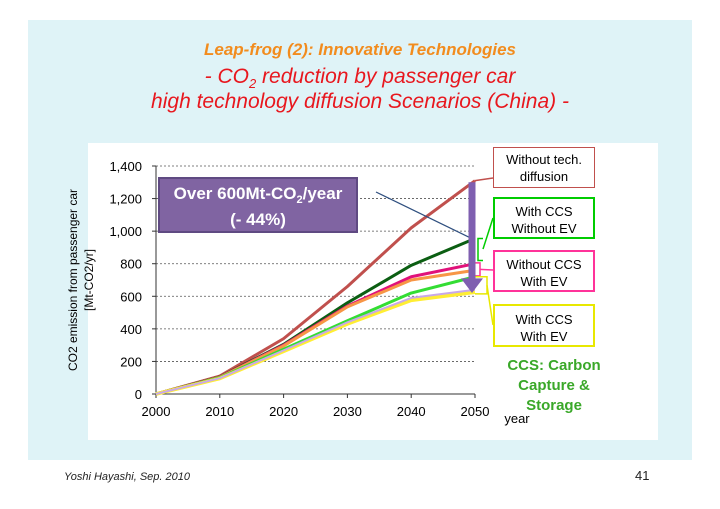 The width and height of the screenshot is (720, 509). Describe the element at coordinates (544, 264) in the screenshot. I see `callout-no-ccs-ev-line1: Without CCS` at that location.